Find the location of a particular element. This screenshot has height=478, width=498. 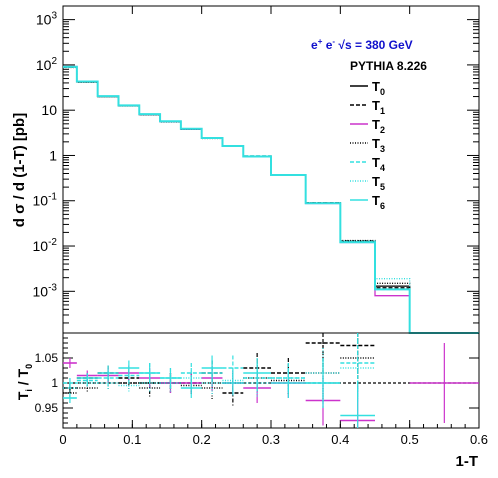

y-tick-exponent: -2 is located at coordinates (52, 242).